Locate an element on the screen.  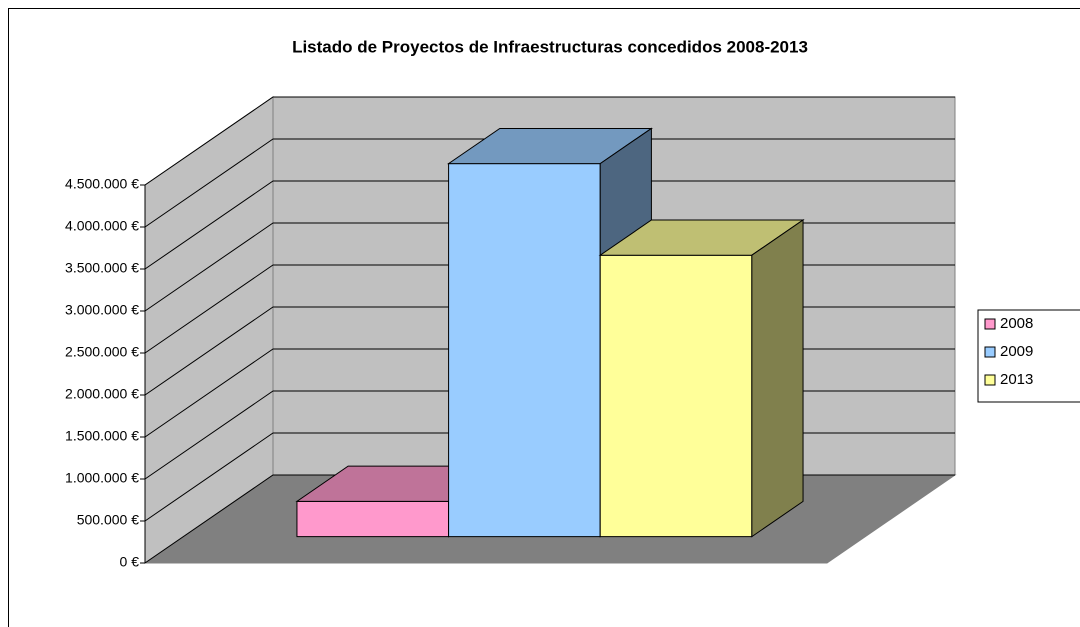
y-tick-label: 1.000.000 € is located at coordinates (102, 478).